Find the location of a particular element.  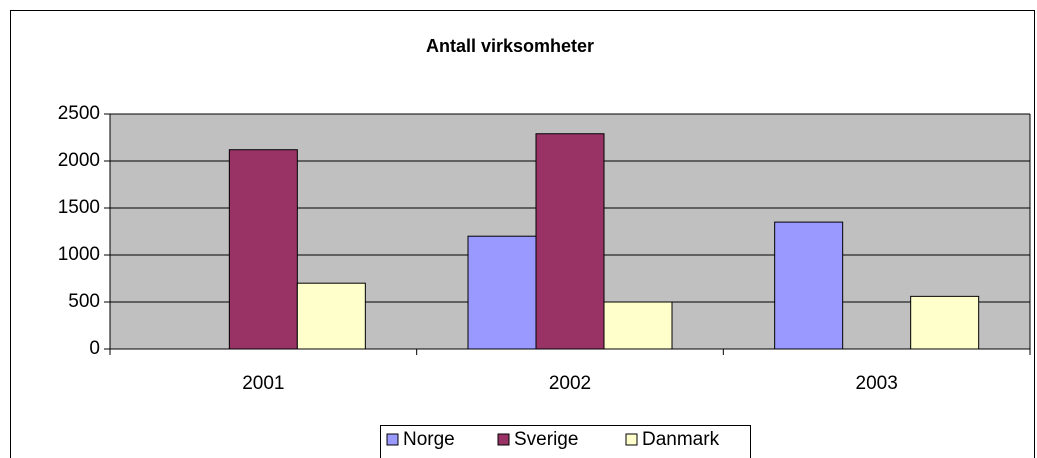

x-tick-label: 2003 is located at coordinates (877, 383).